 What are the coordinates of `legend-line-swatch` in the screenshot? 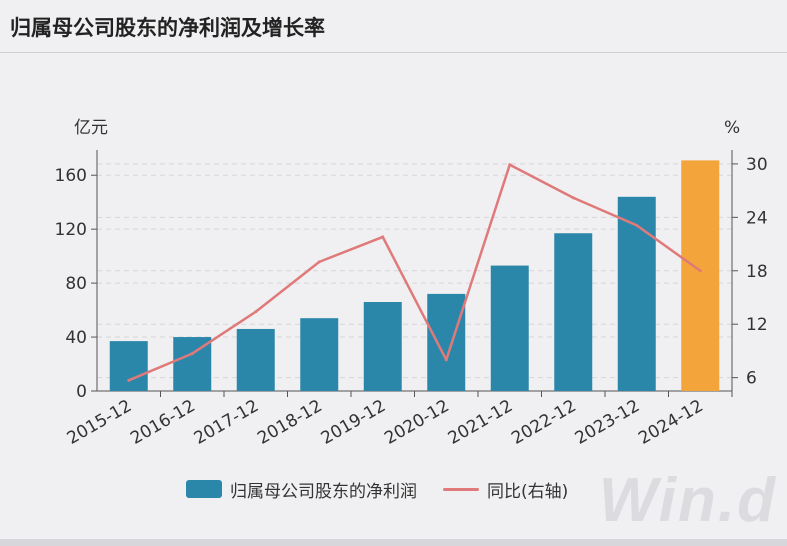 It's located at (461, 489).